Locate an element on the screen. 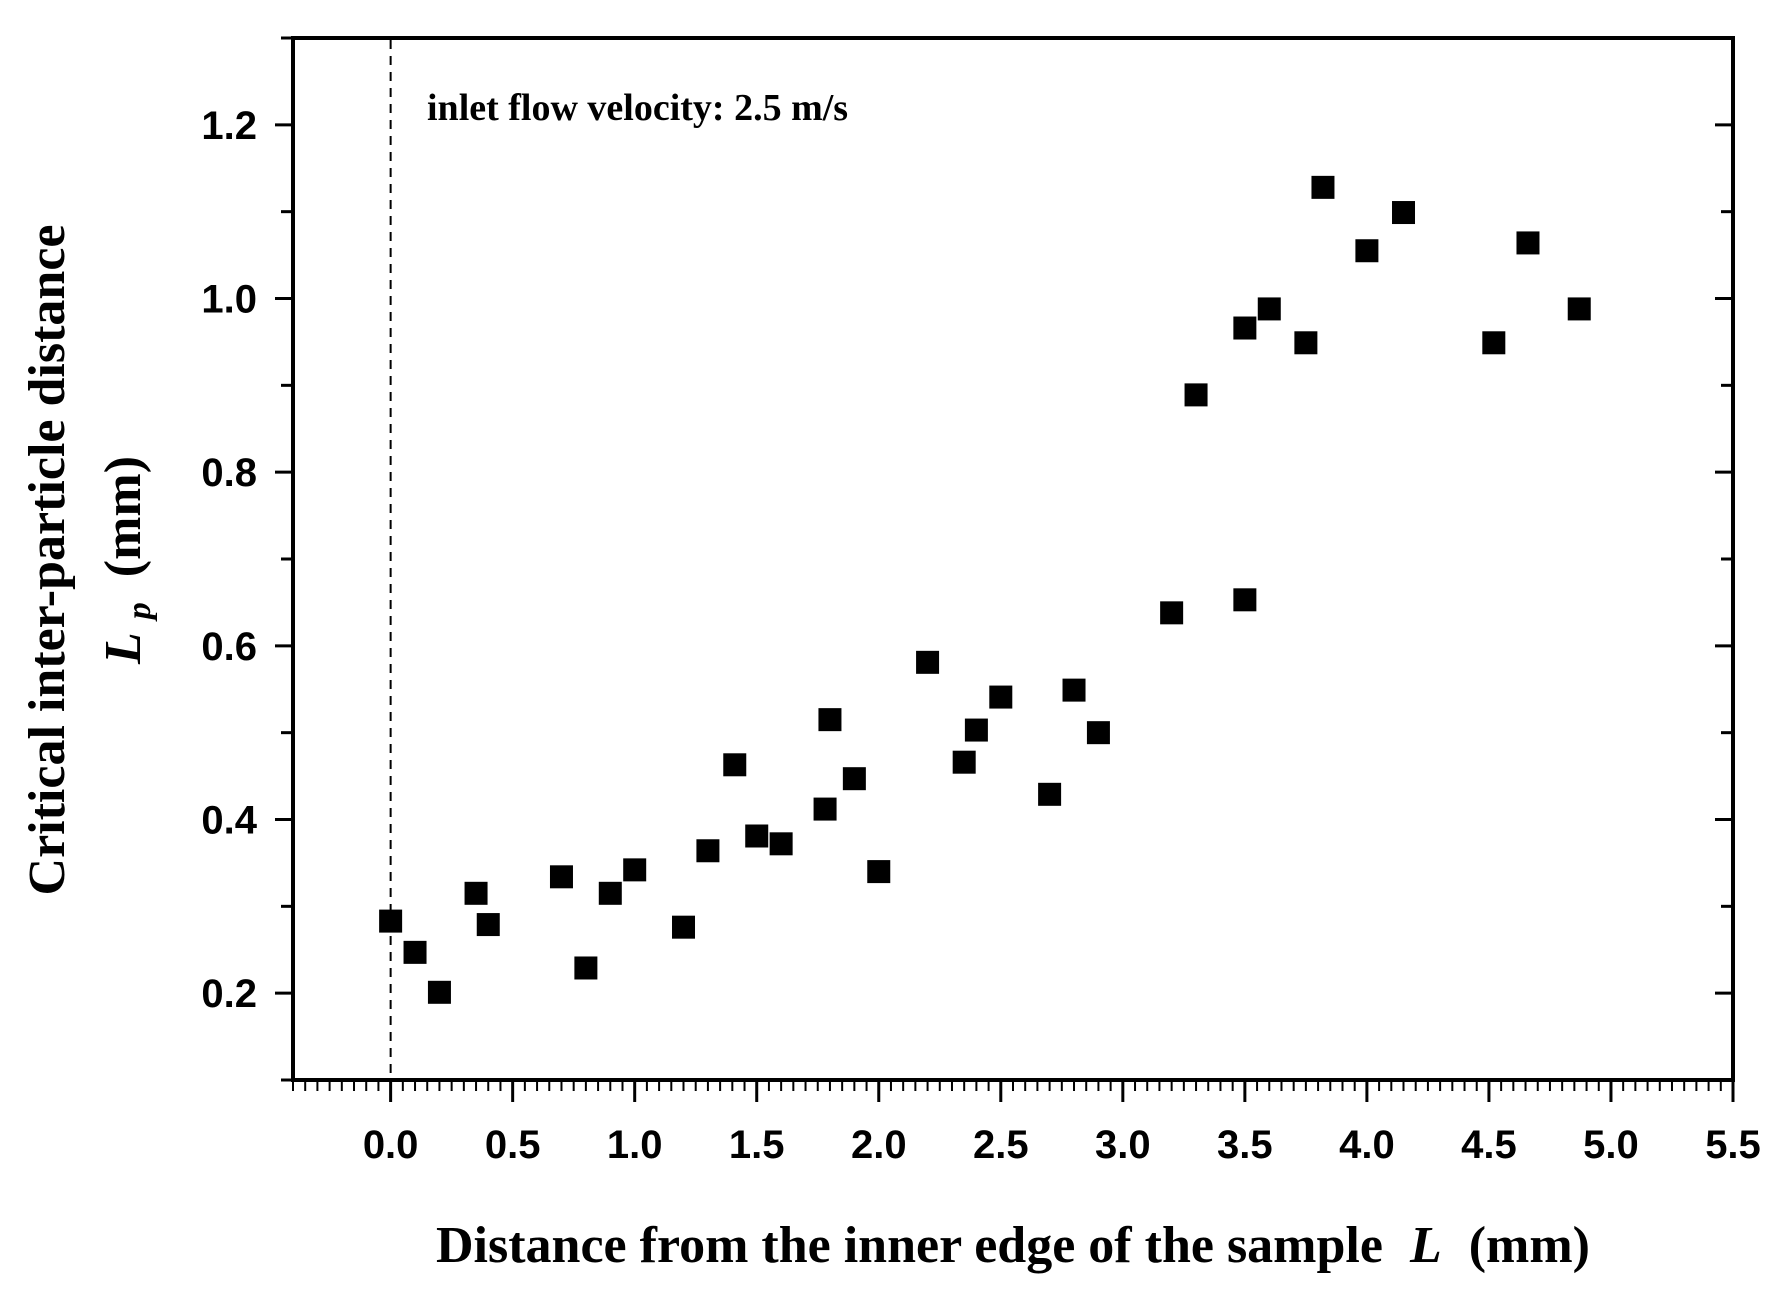 Image resolution: width=1788 pixels, height=1306 pixels. x-tick-label: 1.0 is located at coordinates (635, 1145).